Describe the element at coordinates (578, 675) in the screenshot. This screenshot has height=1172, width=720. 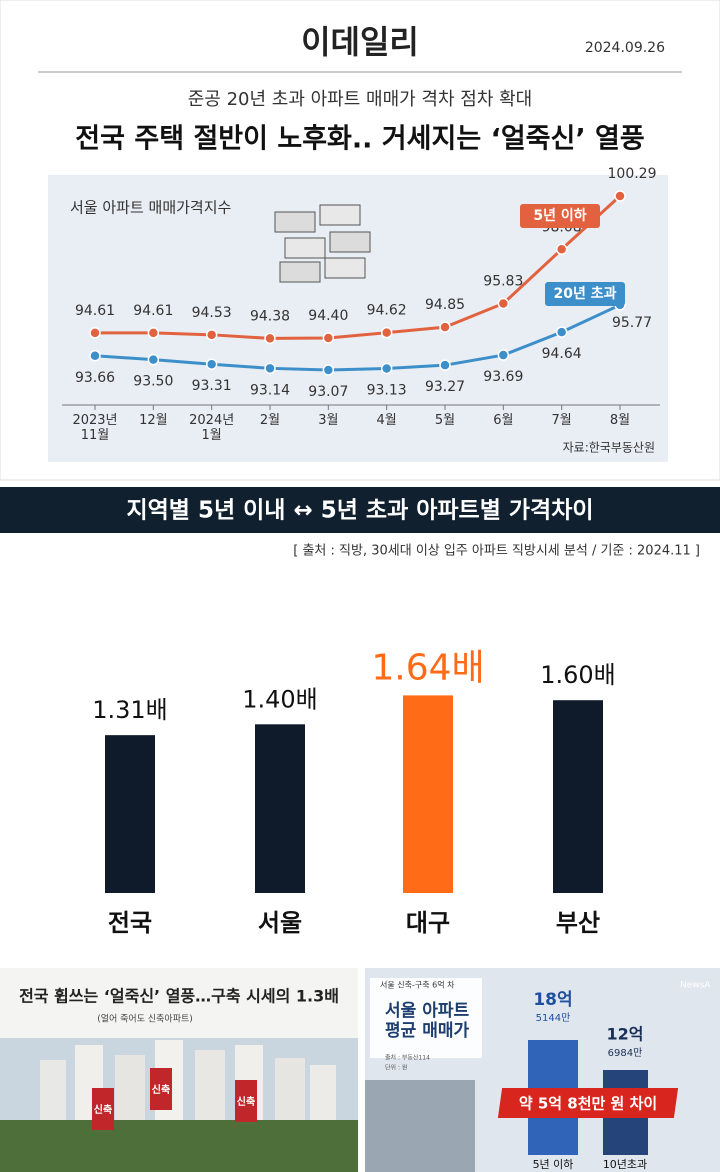
I see `data-label: 1.60배` at that location.